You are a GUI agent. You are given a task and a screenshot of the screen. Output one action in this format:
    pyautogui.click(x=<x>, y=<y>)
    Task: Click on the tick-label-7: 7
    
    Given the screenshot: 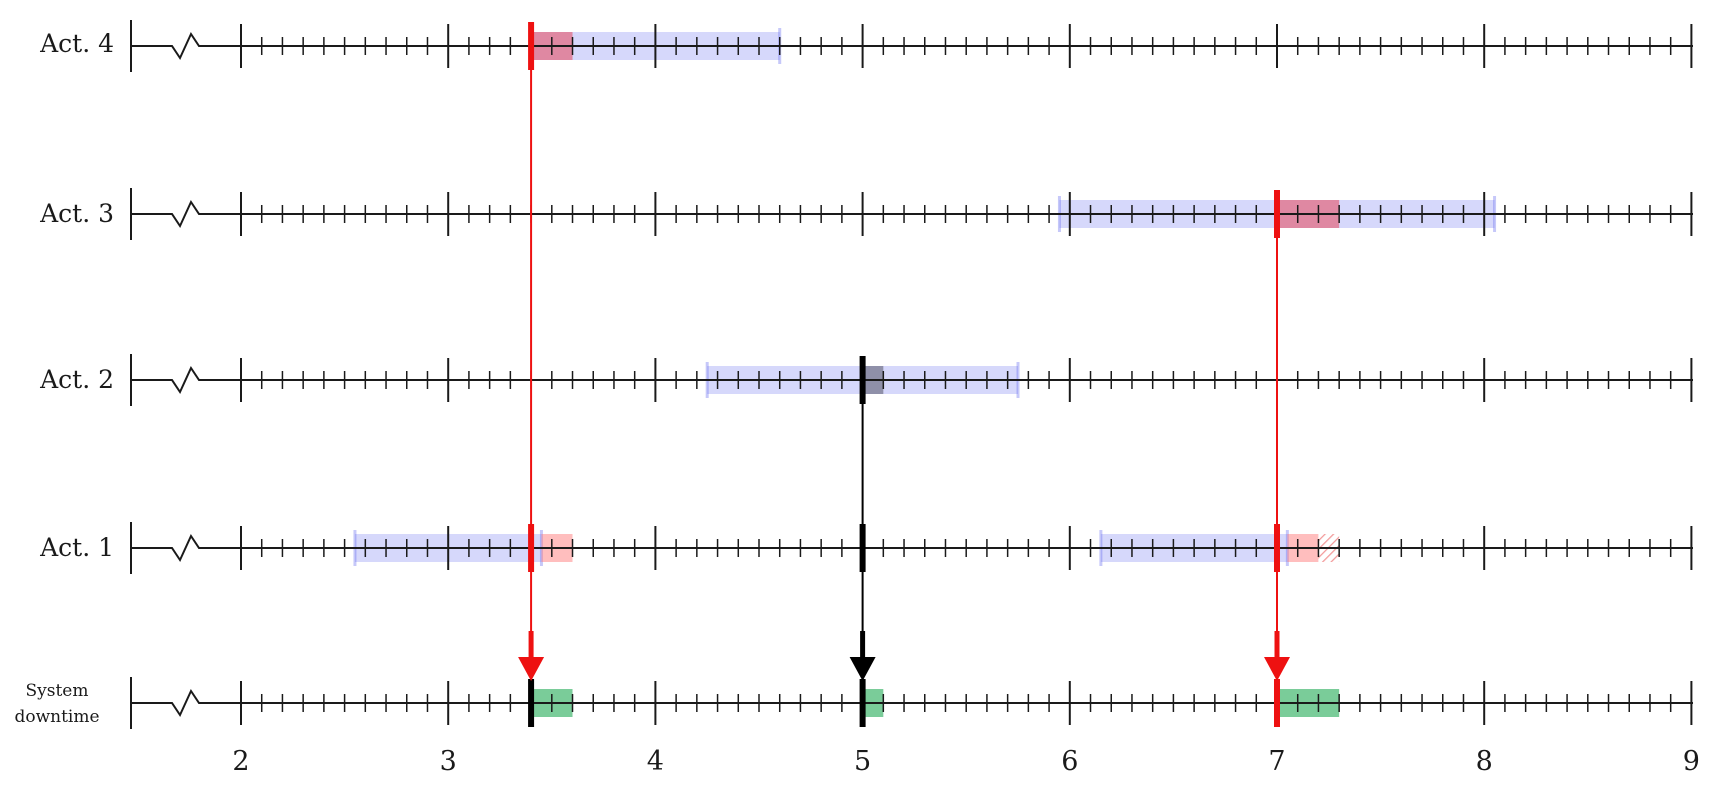 What is the action you would take?
    pyautogui.click(x=1276, y=761)
    